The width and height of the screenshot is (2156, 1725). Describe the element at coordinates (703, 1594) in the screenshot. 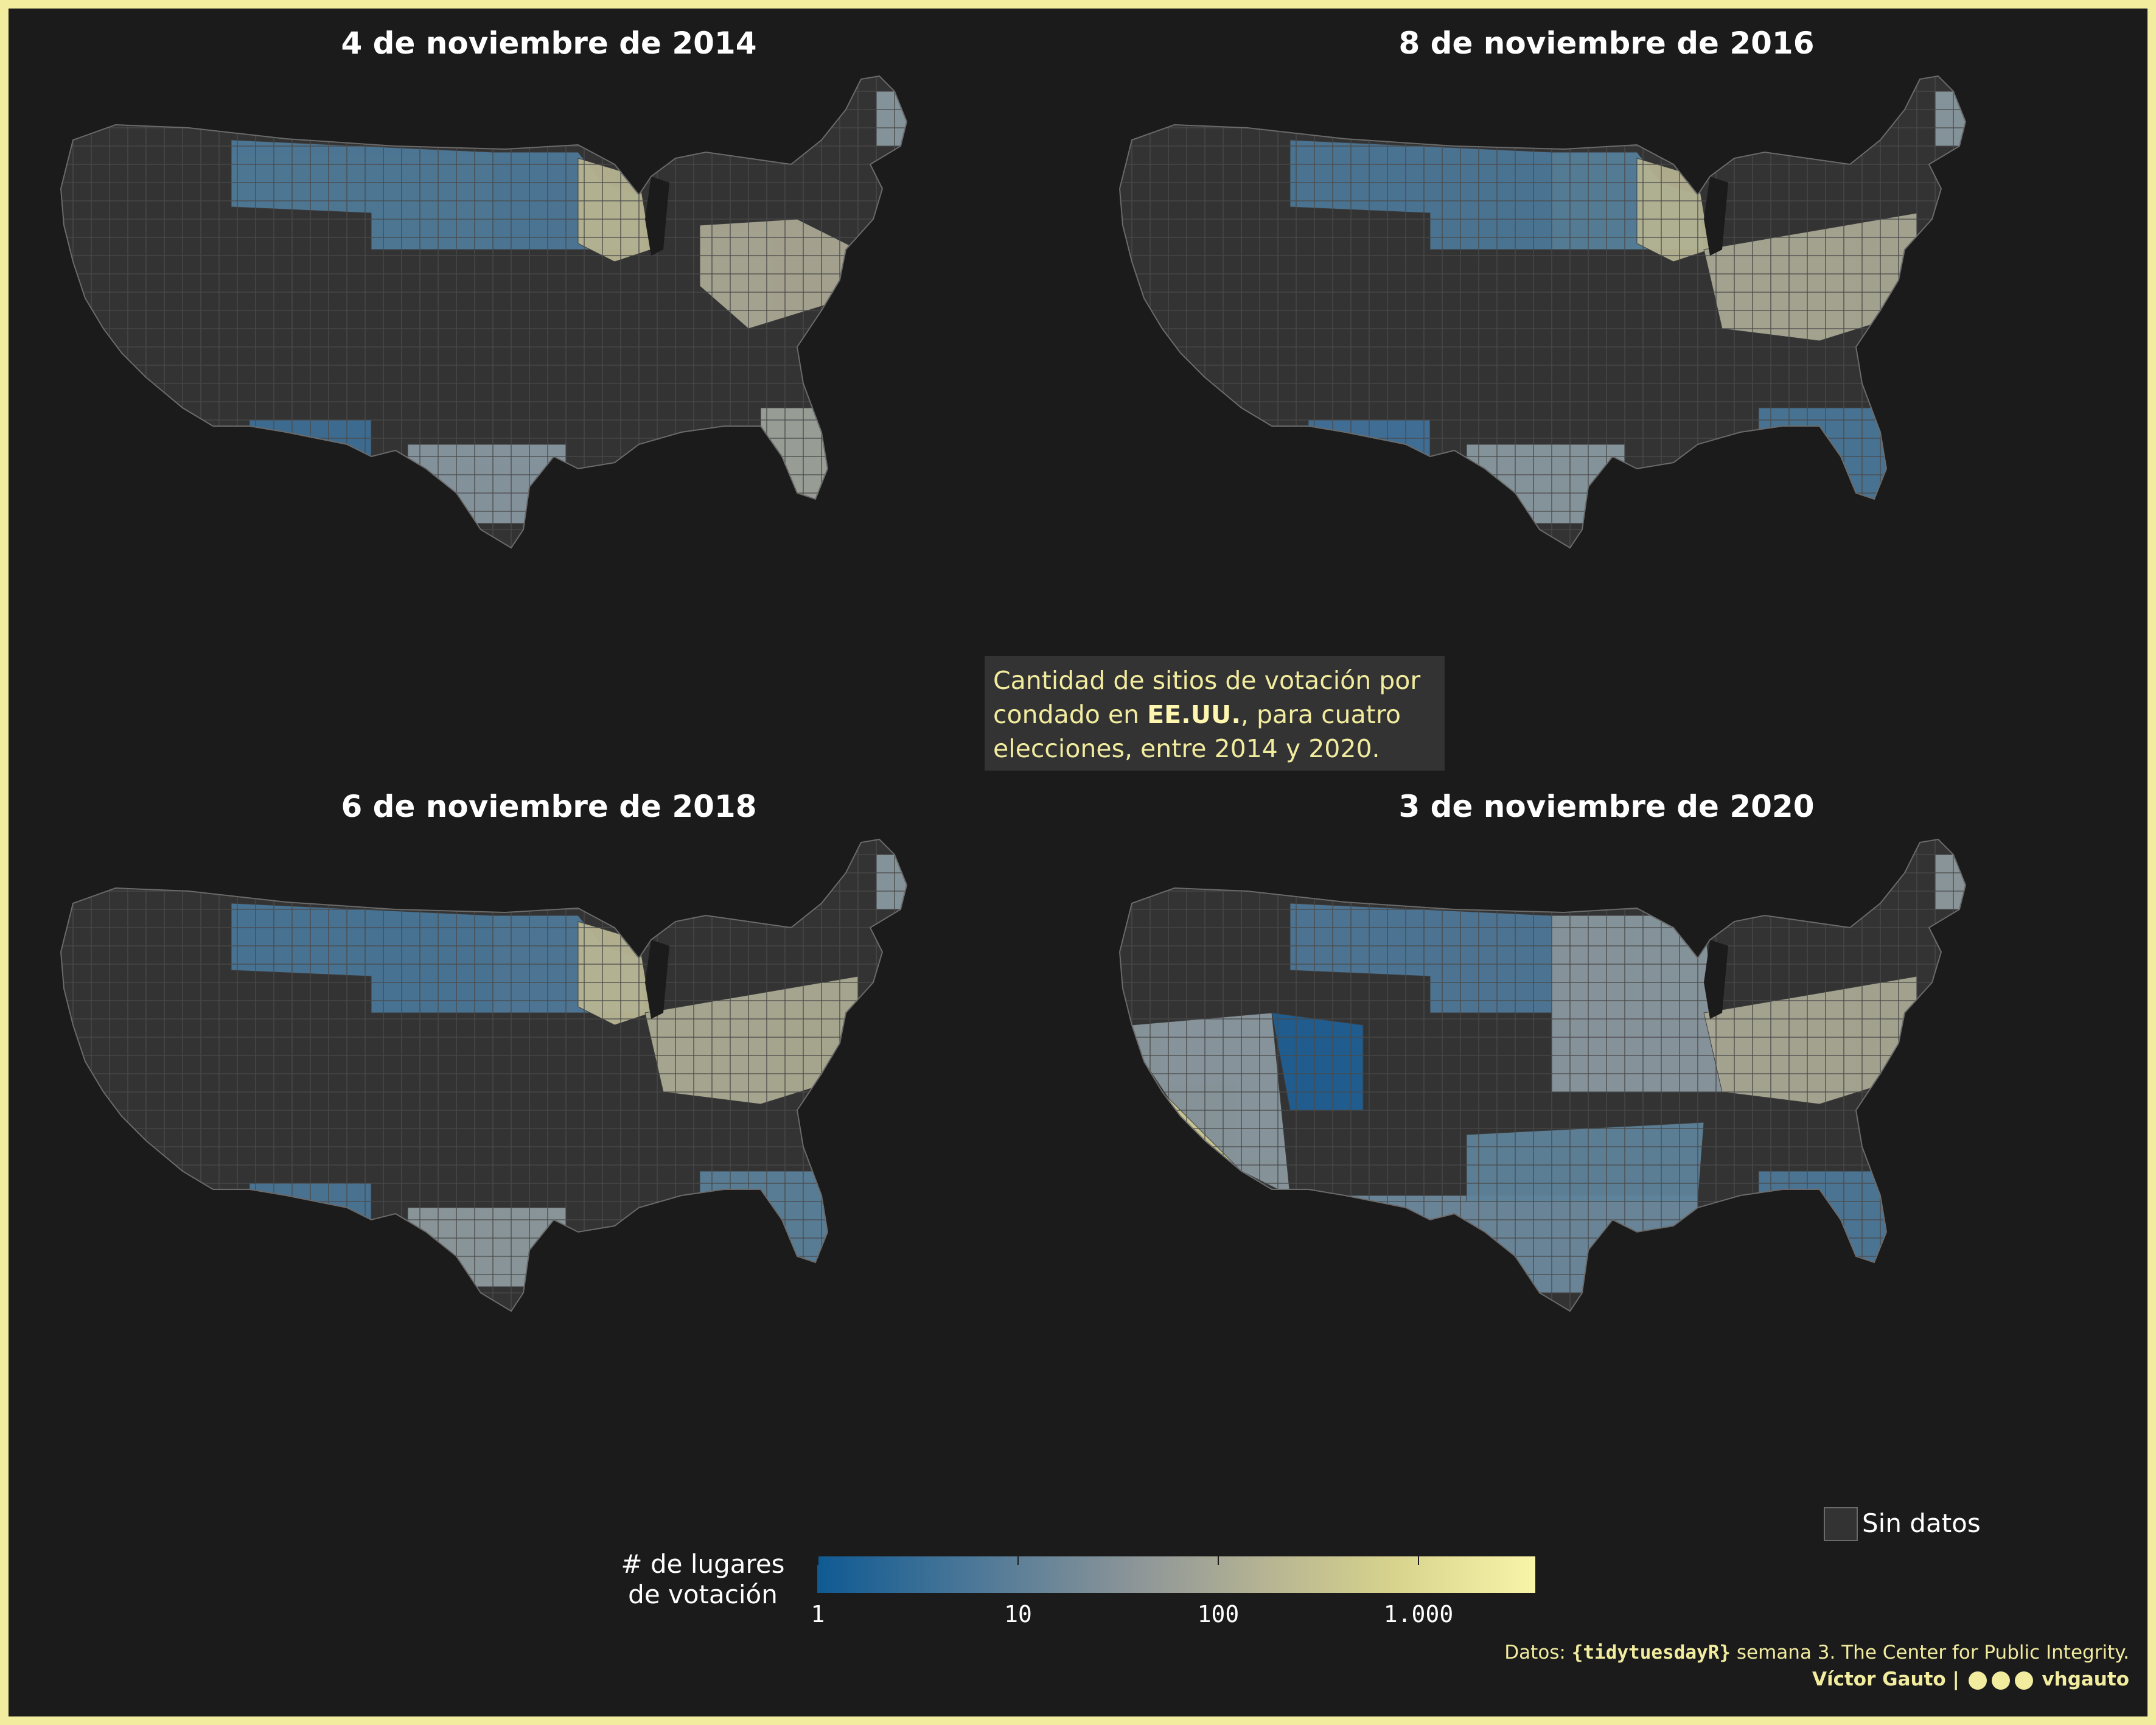

I see `legend-title-line-2: de votación` at that location.